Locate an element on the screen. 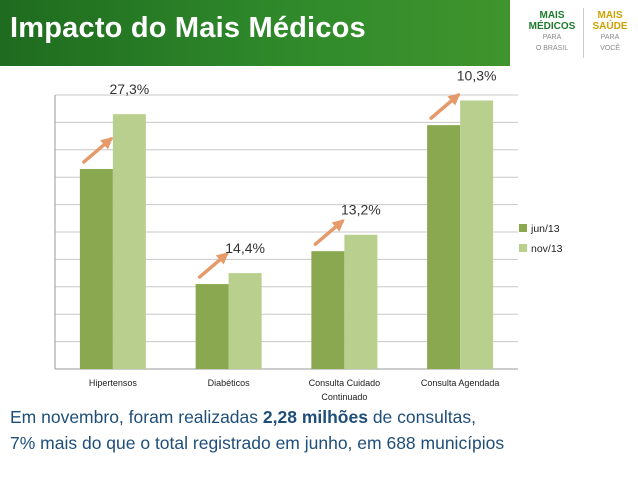  data-label: 10,3% is located at coordinates (477, 75).